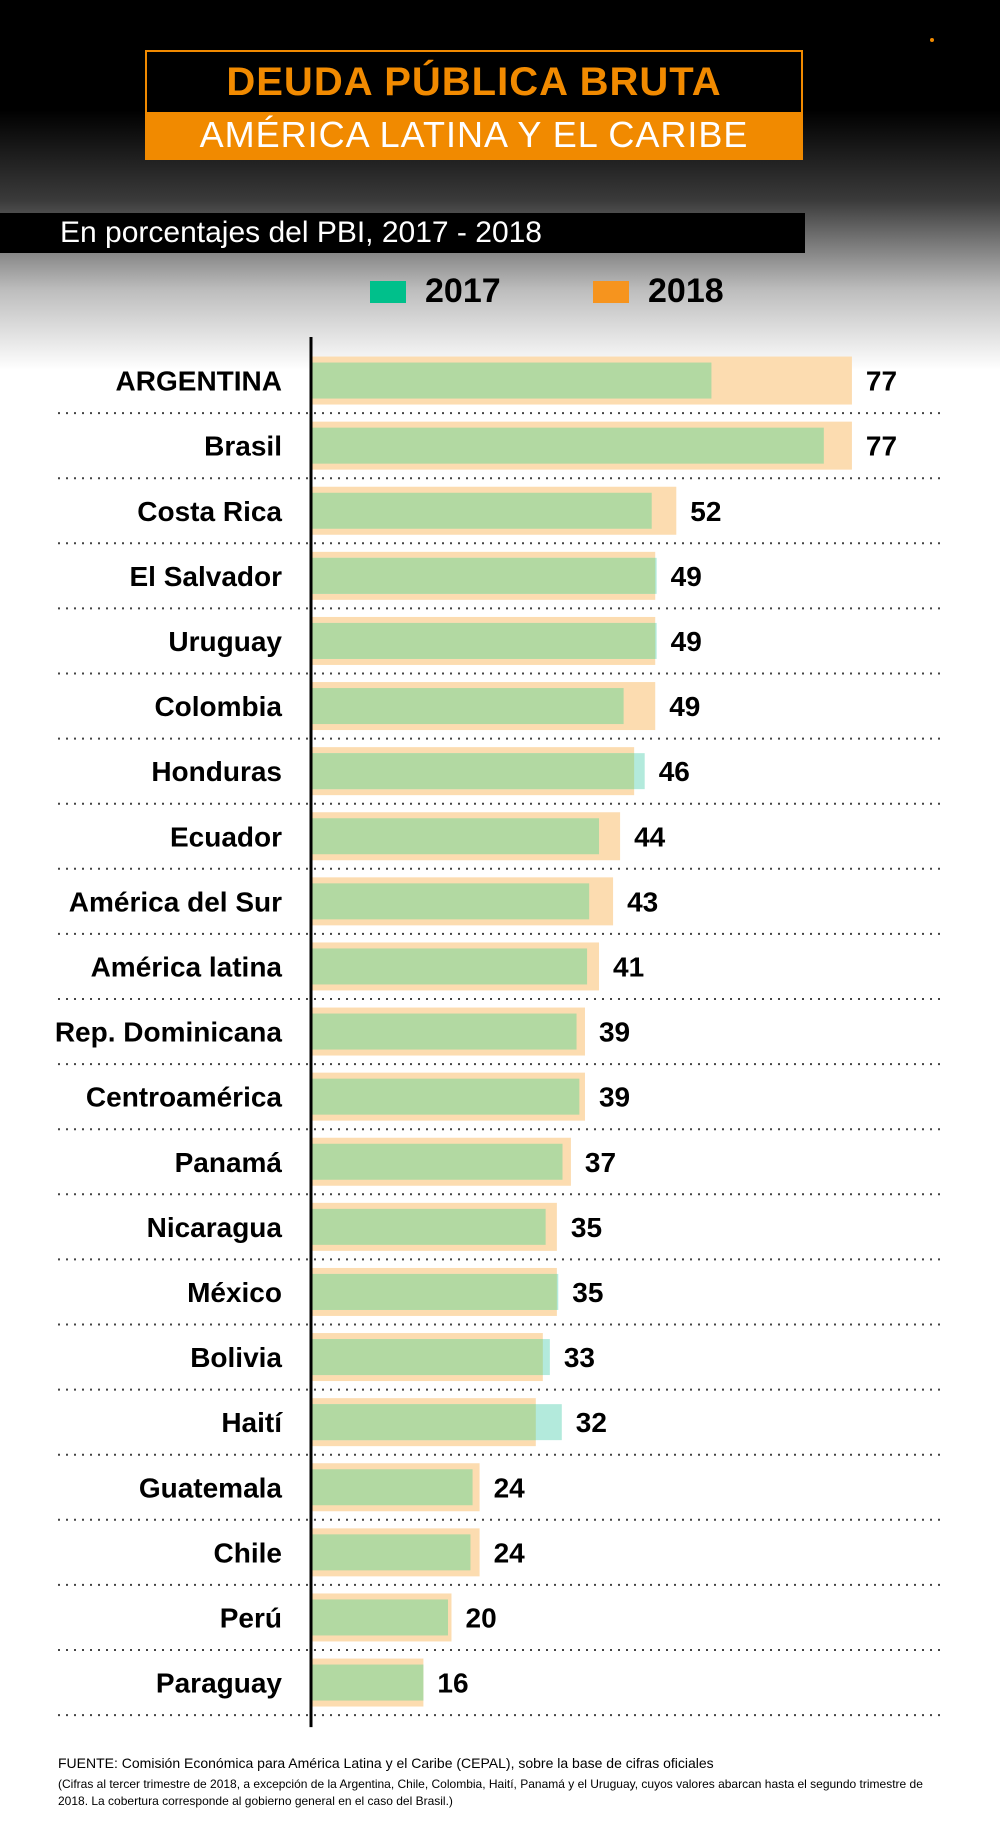  What do you see at coordinates (481, 1617) in the screenshot?
I see `value-label: 20` at bounding box center [481, 1617].